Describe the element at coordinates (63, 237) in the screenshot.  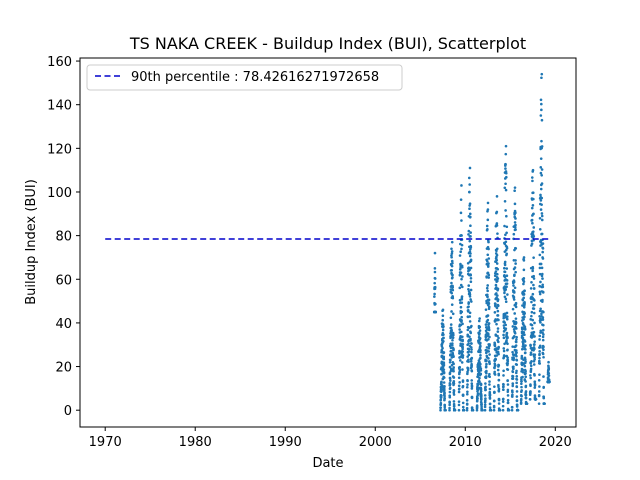
I see `y-axis-ticks: 0 20 40 60 80 100 120 140 160` at that location.